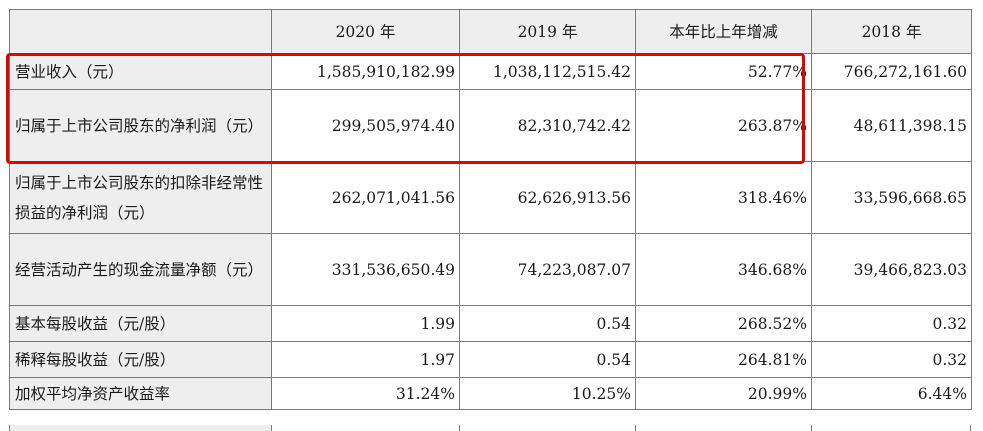 The height and width of the screenshot is (431, 983). I want to click on table-header-row: 2020 年 2019 年 本年比上年增减 2018 年, so click(490, 31).